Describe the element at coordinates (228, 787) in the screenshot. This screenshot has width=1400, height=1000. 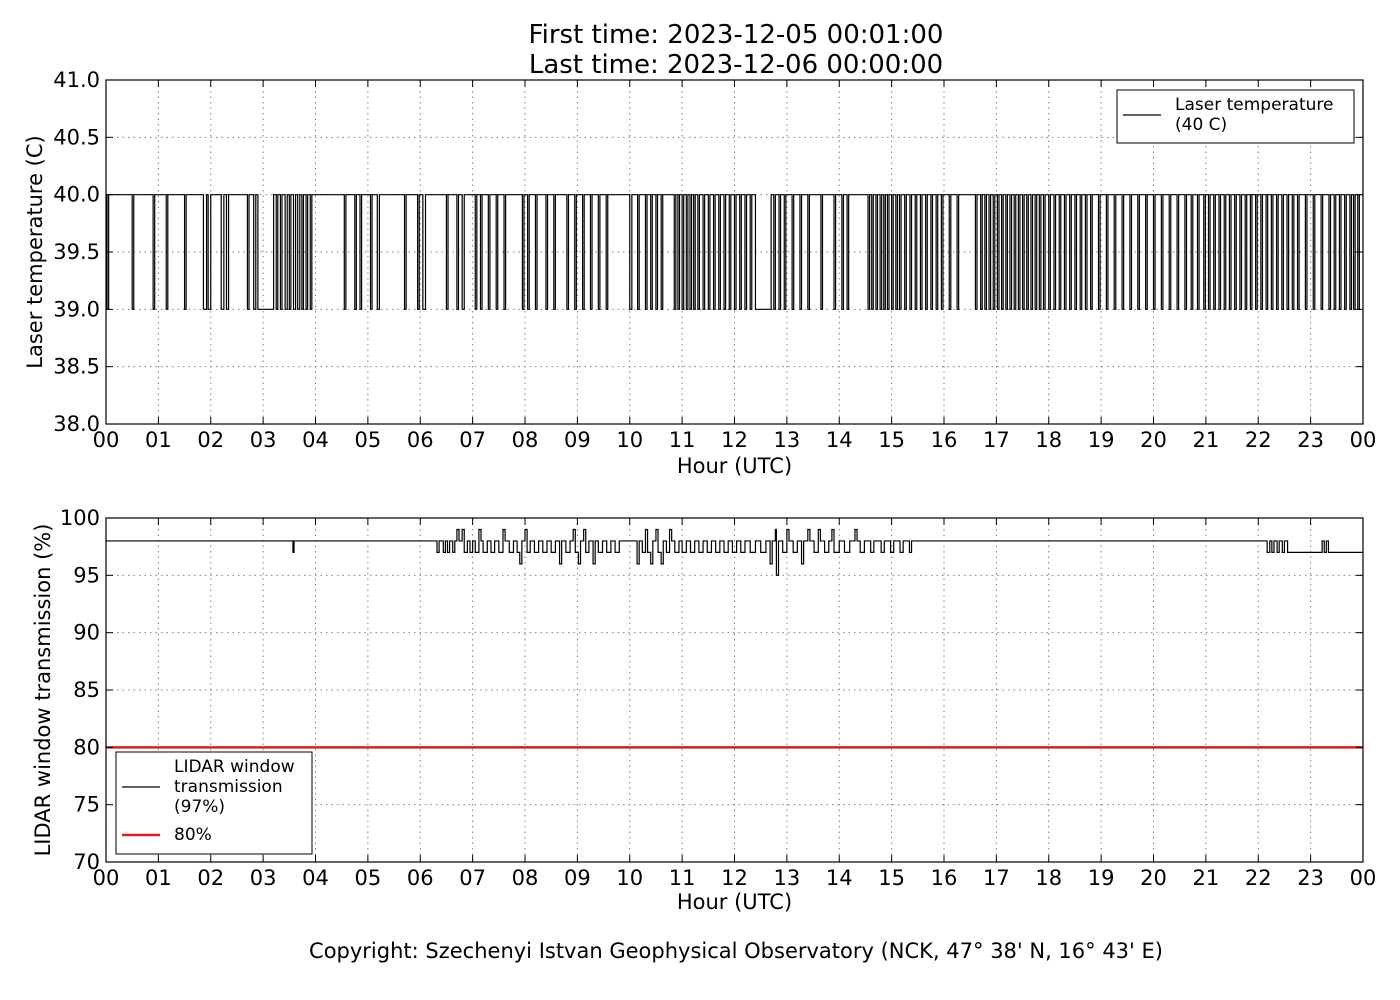
I see `legend-label: transmission` at that location.